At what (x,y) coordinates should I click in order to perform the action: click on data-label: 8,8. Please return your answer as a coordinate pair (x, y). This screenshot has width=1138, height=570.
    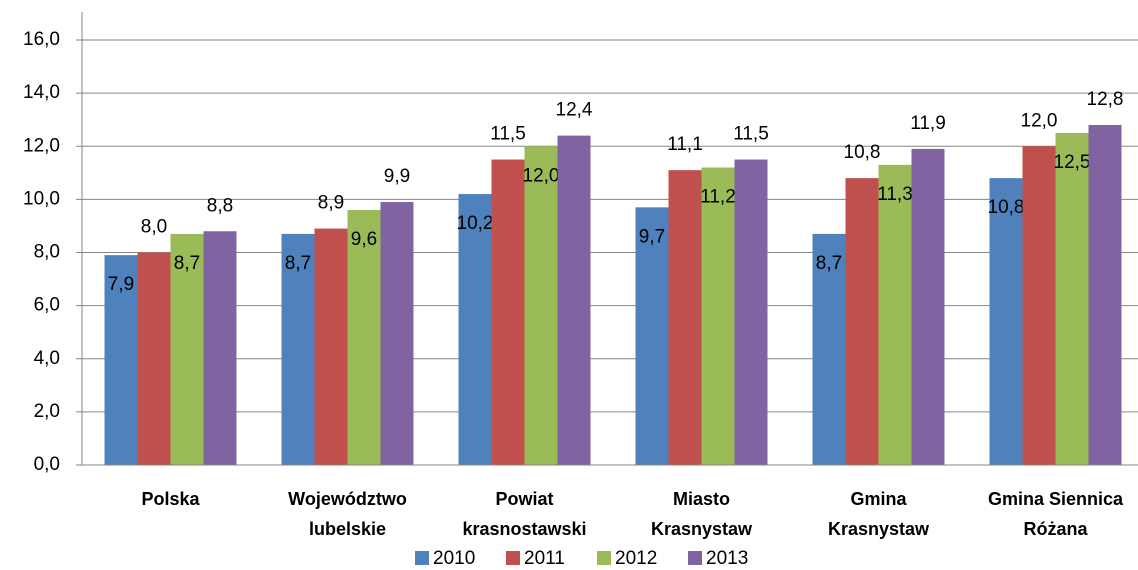
    Looking at the image, I should click on (220, 205).